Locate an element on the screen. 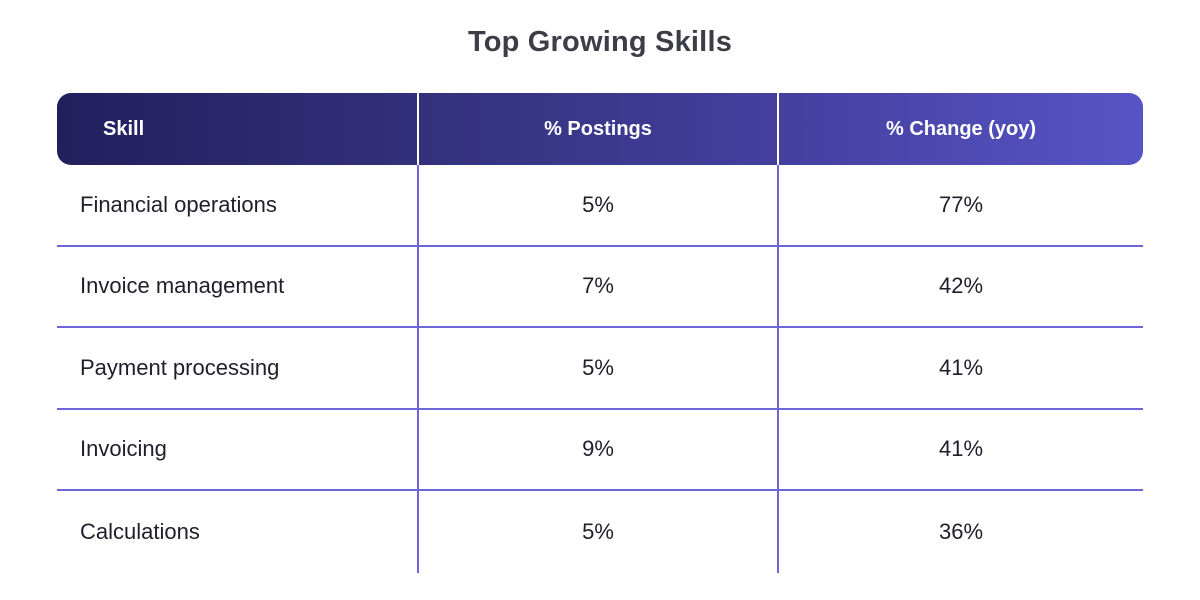  table-row: Calculations 5% 36% is located at coordinates (600, 532).